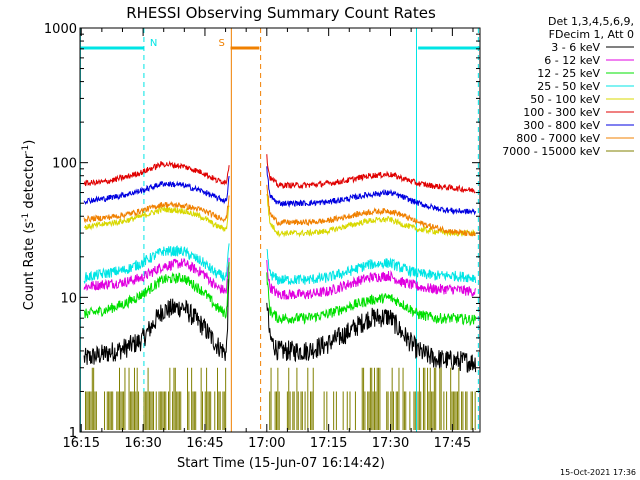  I want to click on flag-label-0: N, so click(153, 43).